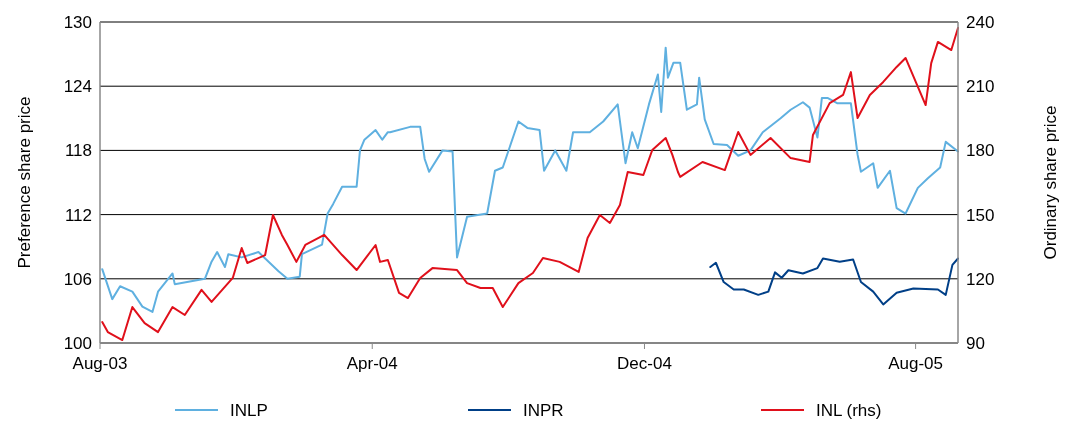 Image resolution: width=1080 pixels, height=428 pixels. Describe the element at coordinates (1050, 182) in the screenshot. I see `y2-axis-title: Ordinary share price` at that location.